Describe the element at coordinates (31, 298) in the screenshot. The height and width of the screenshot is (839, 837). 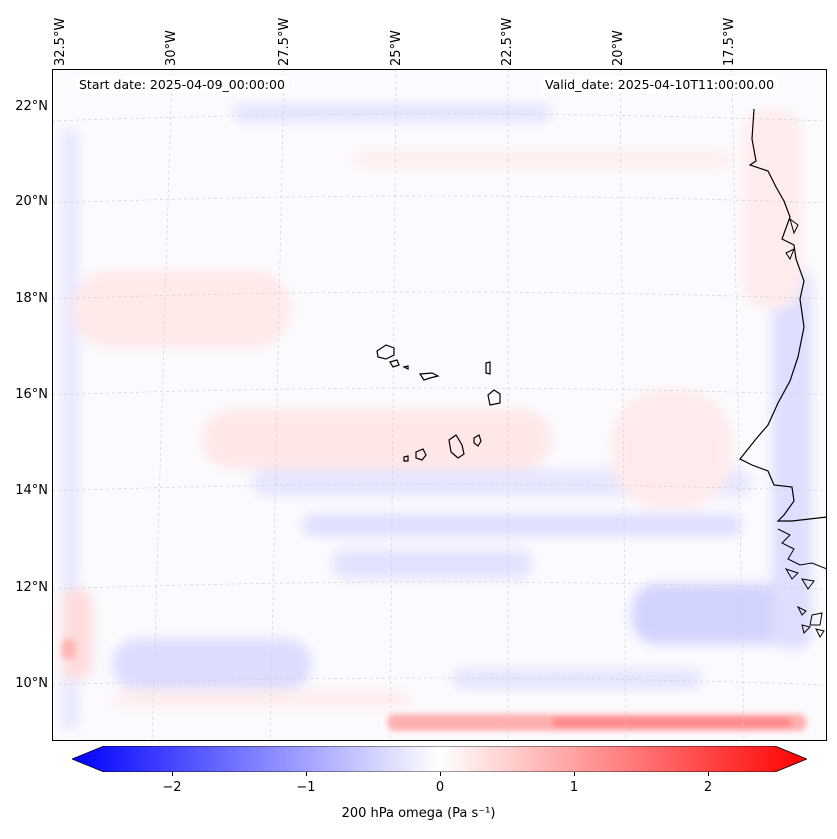
I see `lat-label-18n: 18°N` at that location.